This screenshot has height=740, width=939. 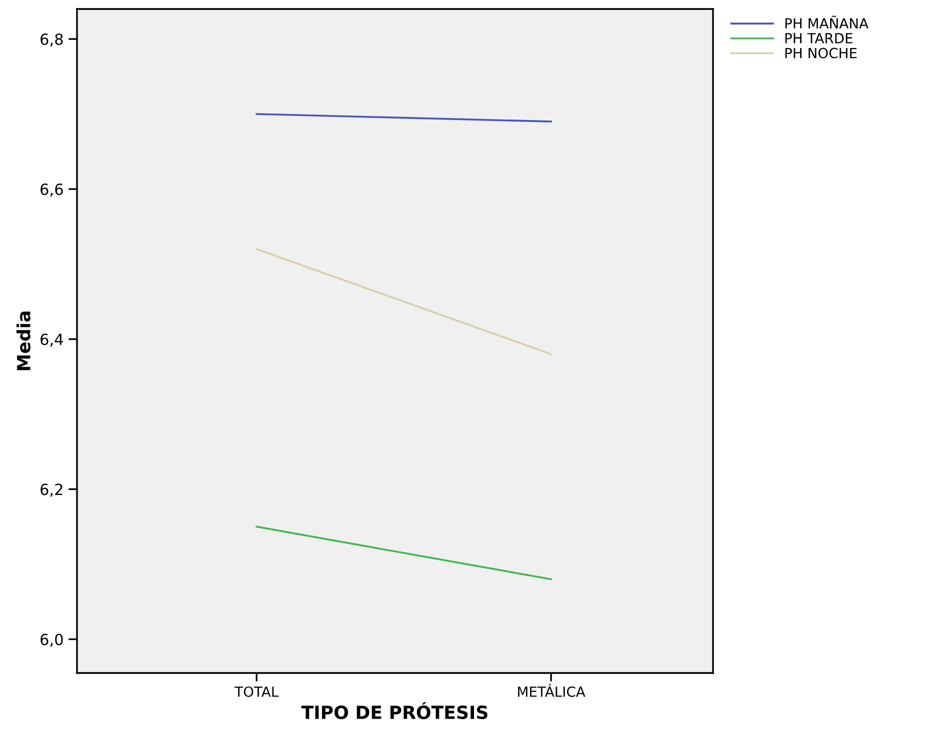 What do you see at coordinates (51, 490) in the screenshot?
I see `y-tick-label: 6,2` at bounding box center [51, 490].